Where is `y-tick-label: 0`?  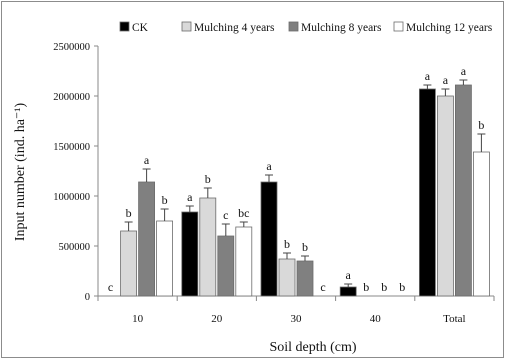
y-tick-label: 0 is located at coordinates (87, 297).